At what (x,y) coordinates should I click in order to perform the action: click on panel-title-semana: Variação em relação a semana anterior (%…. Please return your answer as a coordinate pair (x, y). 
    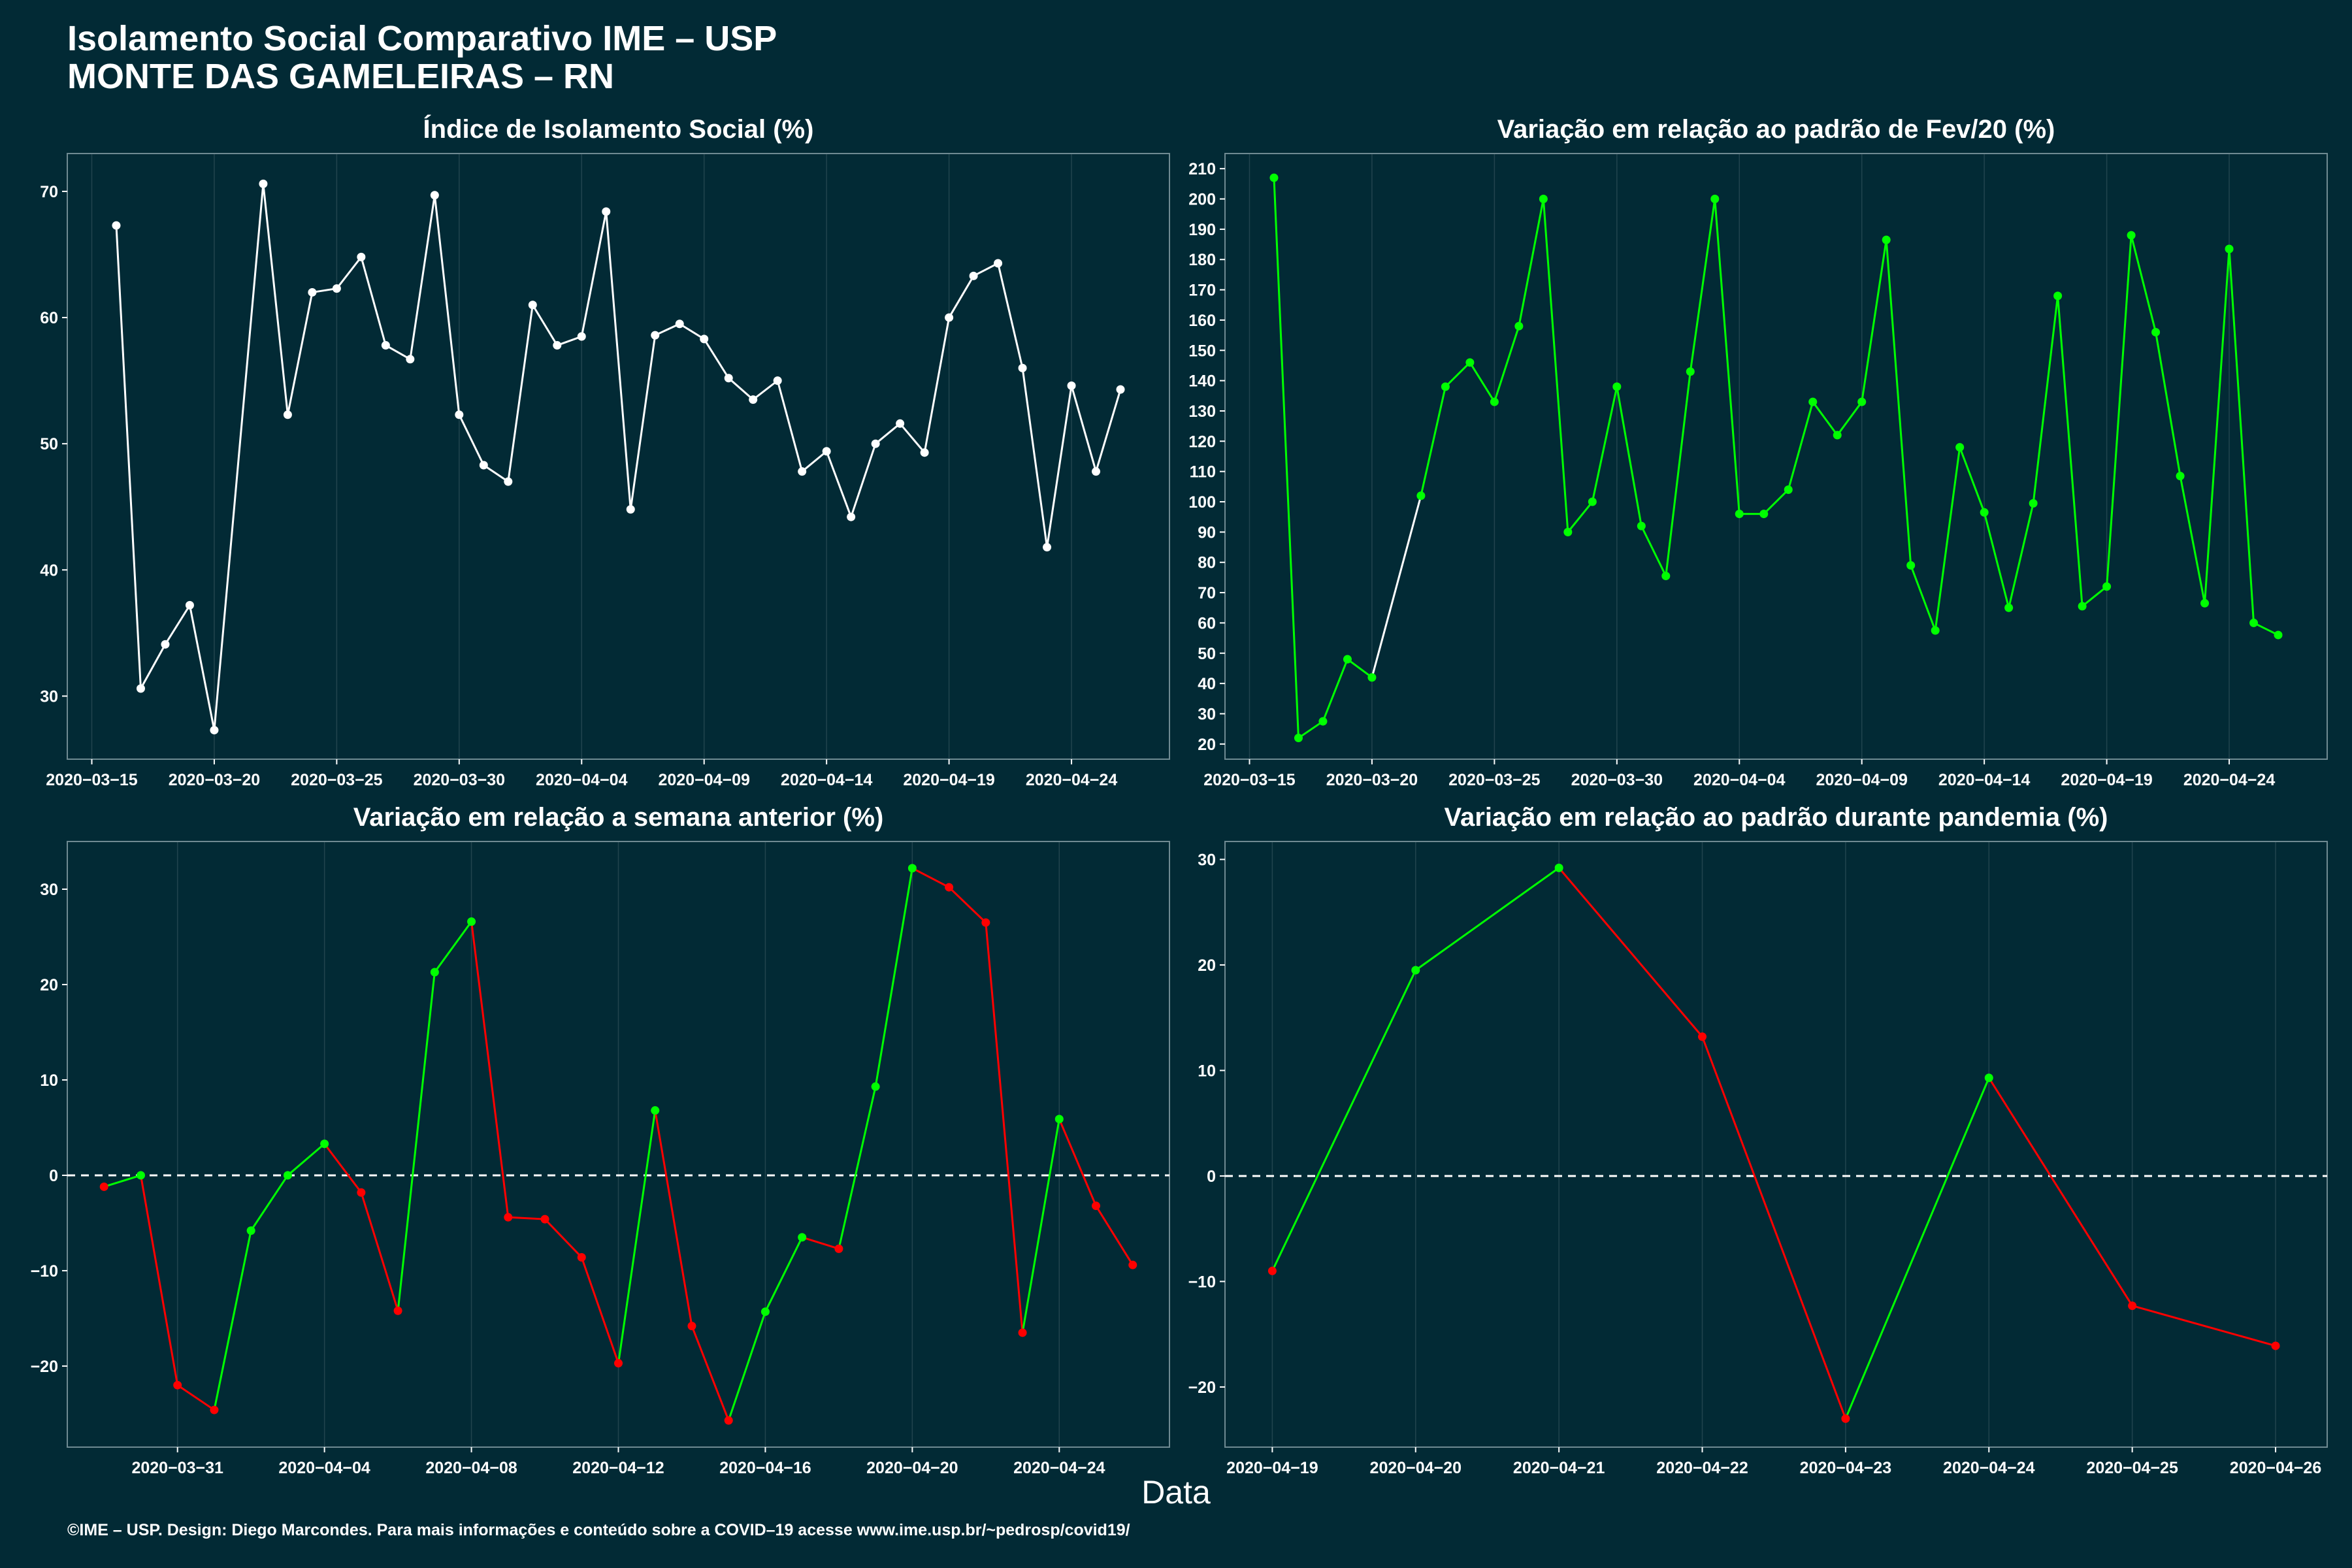
    Looking at the image, I should click on (618, 817).